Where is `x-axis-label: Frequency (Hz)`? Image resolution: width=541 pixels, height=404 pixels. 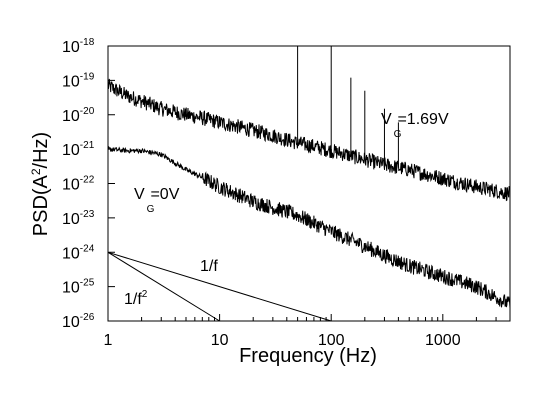
x-axis-label: Frequency (Hz) is located at coordinates (308, 356).